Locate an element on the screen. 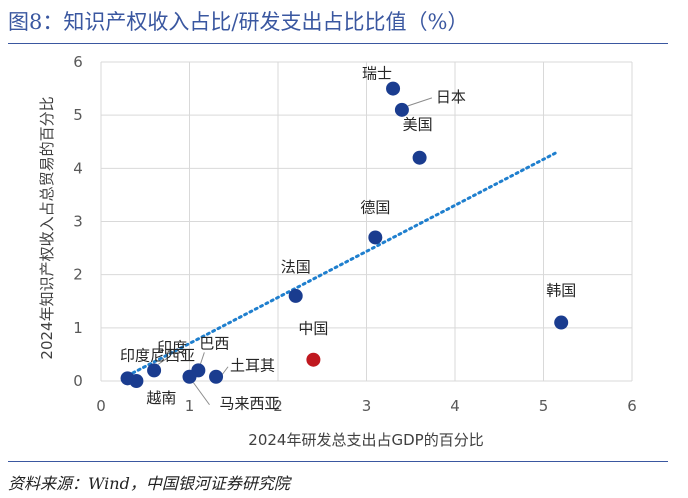 This screenshot has height=498, width=688. x-tick-label: 4 is located at coordinates (455, 406).